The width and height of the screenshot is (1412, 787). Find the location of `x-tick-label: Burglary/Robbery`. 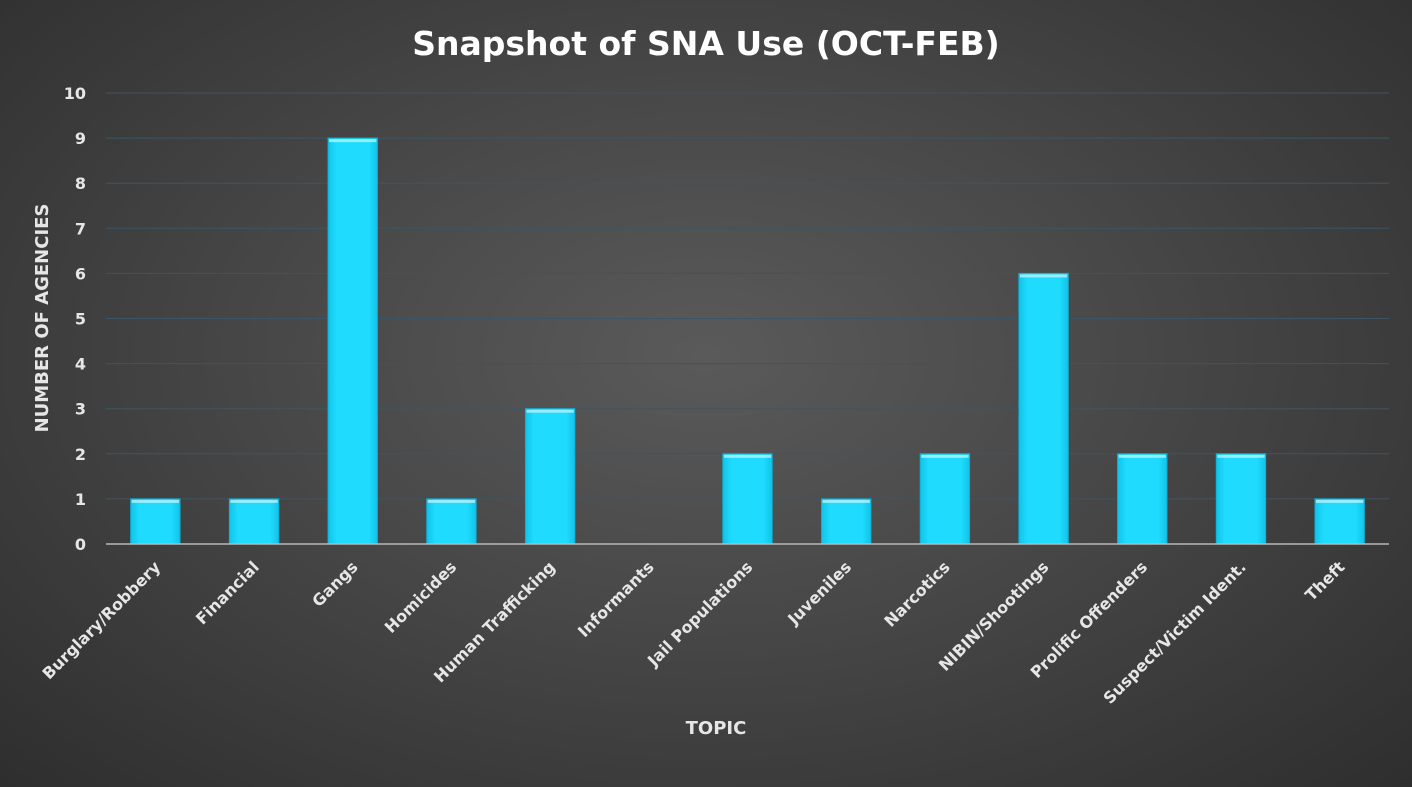

x-tick-label: Burglary/Robbery is located at coordinates (101, 620).